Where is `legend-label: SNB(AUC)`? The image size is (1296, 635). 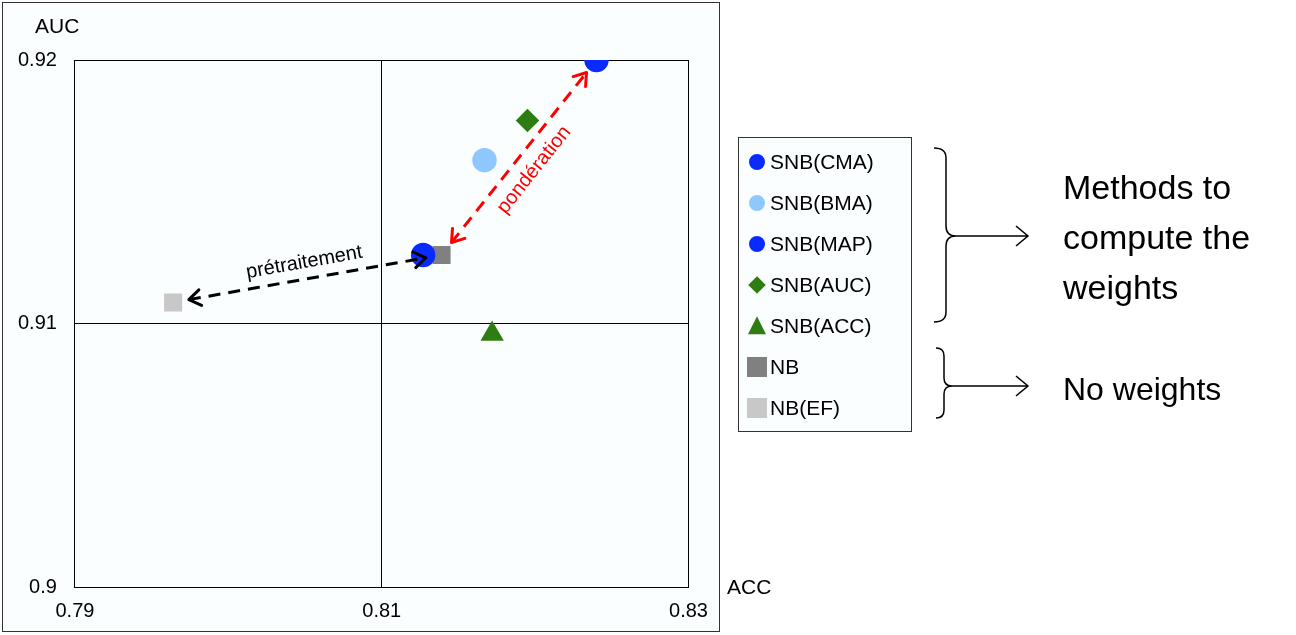
legend-label: SNB(AUC) is located at coordinates (821, 284).